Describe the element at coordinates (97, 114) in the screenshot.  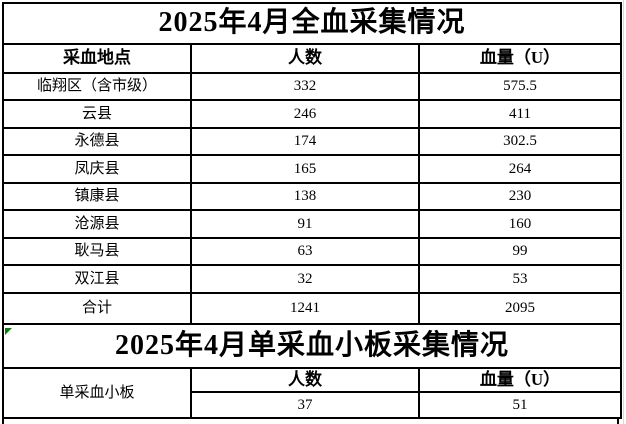
I see `location-cell: 云县` at that location.